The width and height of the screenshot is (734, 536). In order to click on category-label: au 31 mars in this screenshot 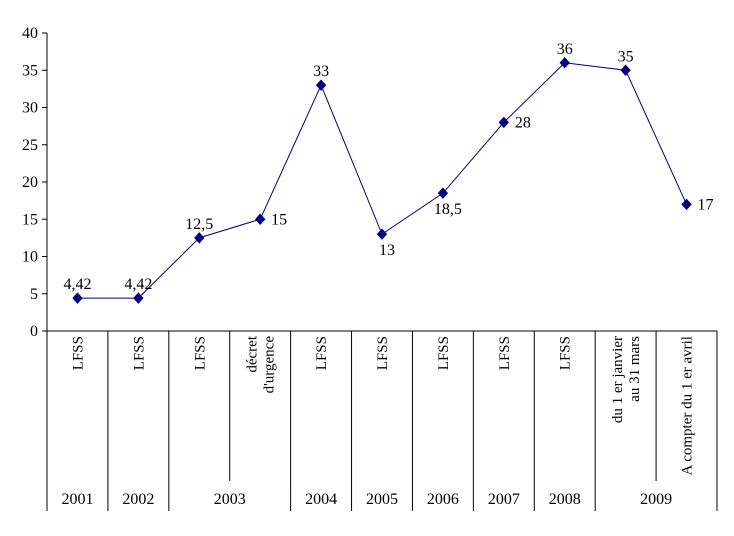, I will do `click(635, 369)`.